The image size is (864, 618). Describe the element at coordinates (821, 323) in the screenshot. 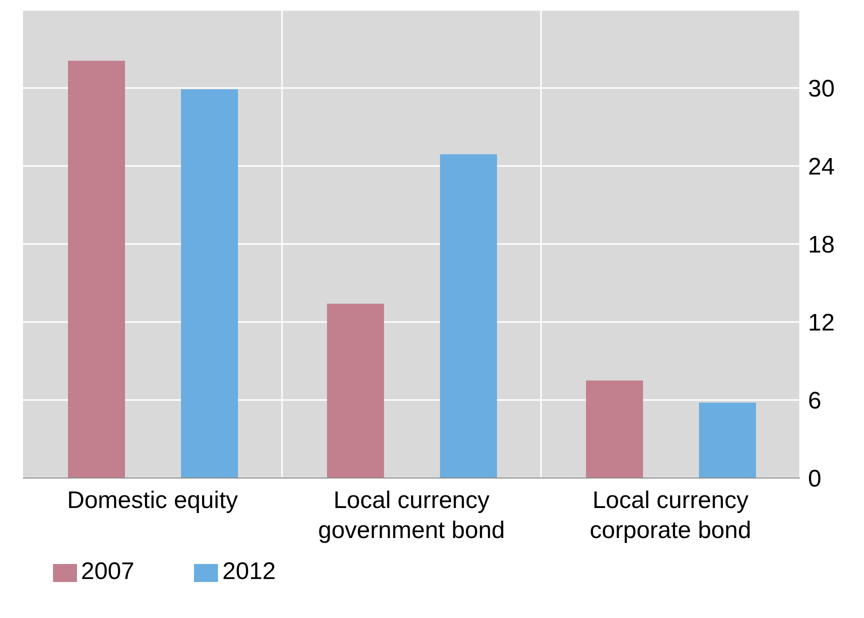

I see `y-tick-label: 12` at that location.